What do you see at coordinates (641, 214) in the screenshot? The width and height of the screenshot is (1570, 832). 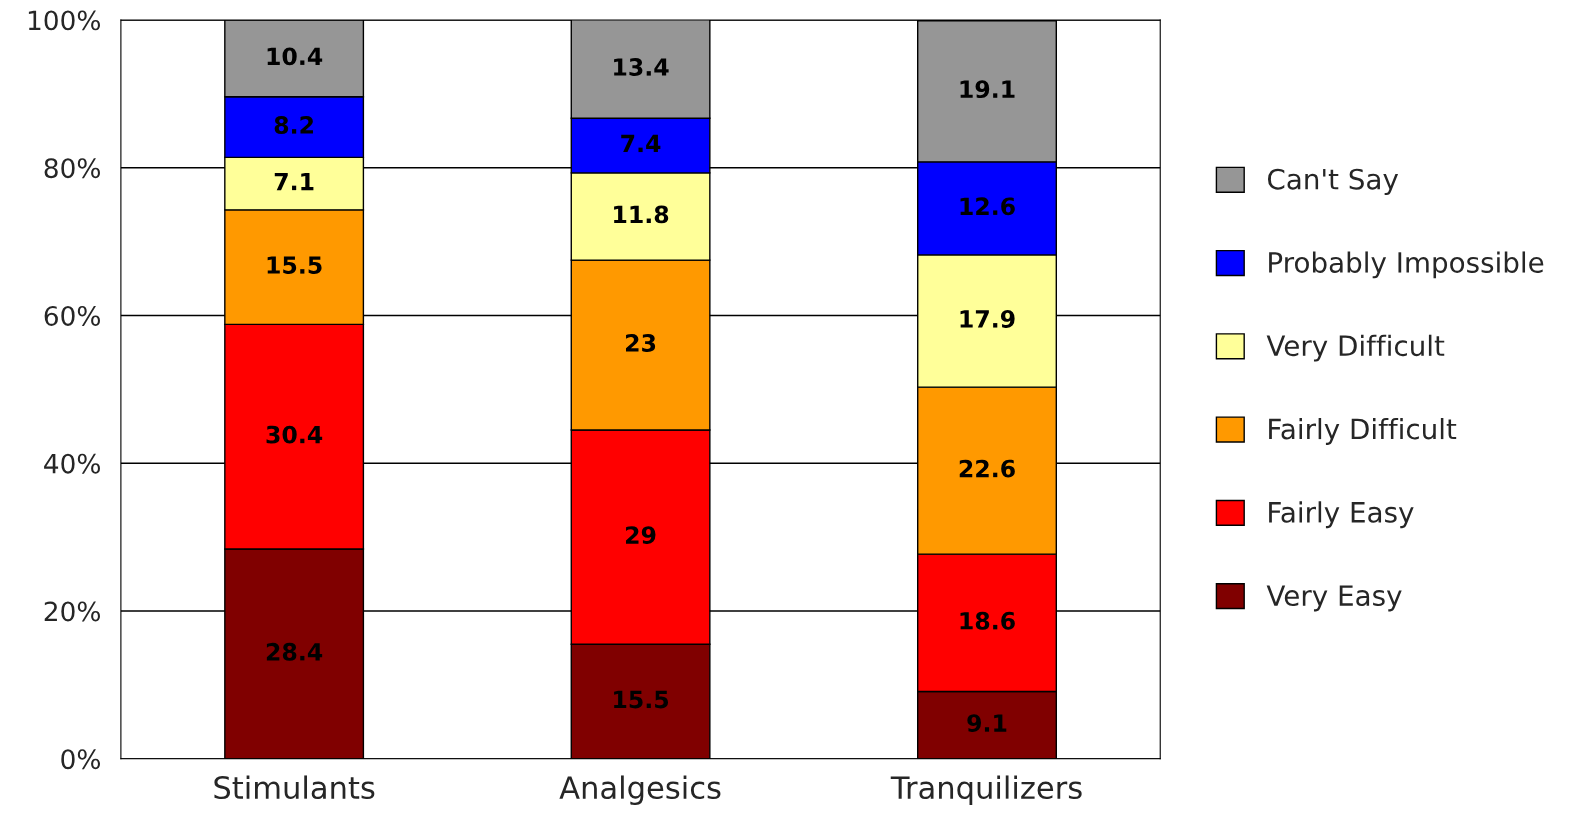 I see `data-label: 11.8` at bounding box center [641, 214].